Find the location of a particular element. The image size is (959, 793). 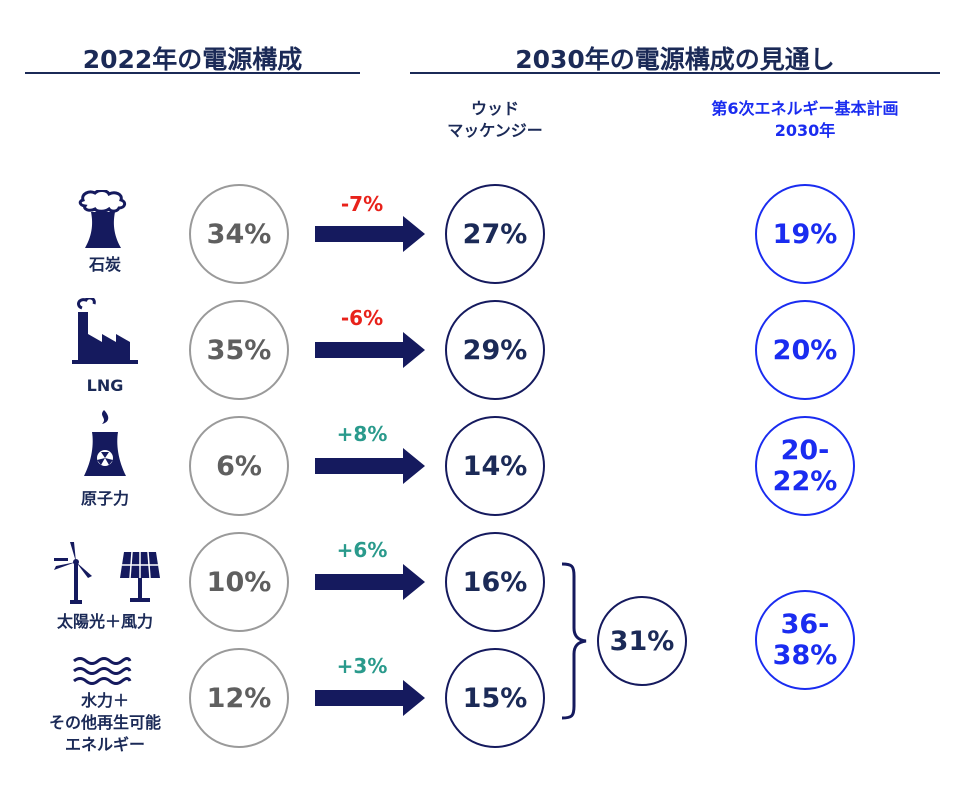

source-label-coal: 石炭 is located at coordinates (104, 264).